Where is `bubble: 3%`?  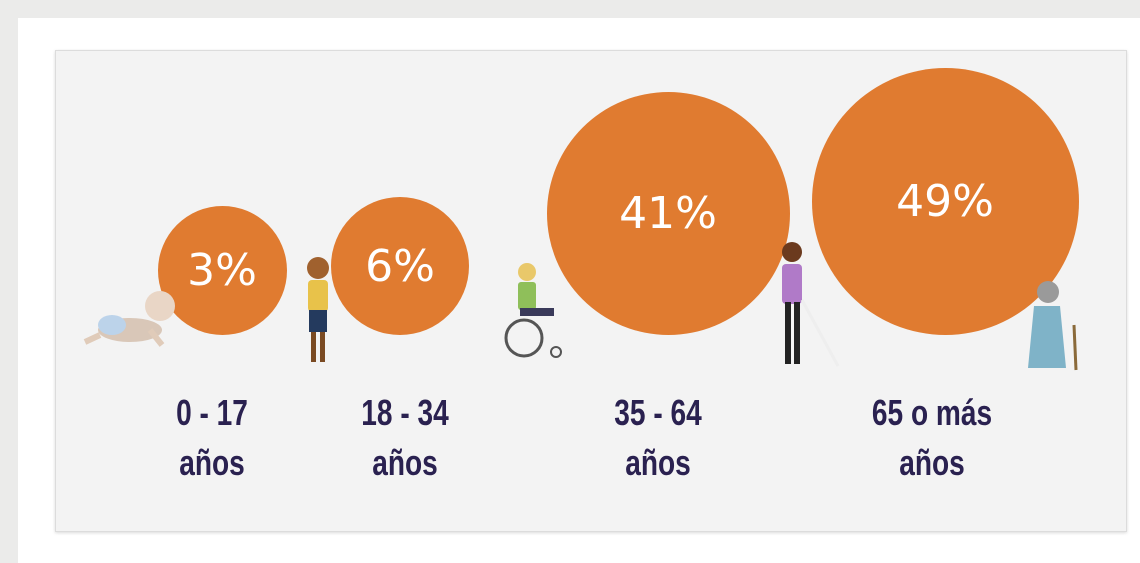 bubble: 3% is located at coordinates (222, 270).